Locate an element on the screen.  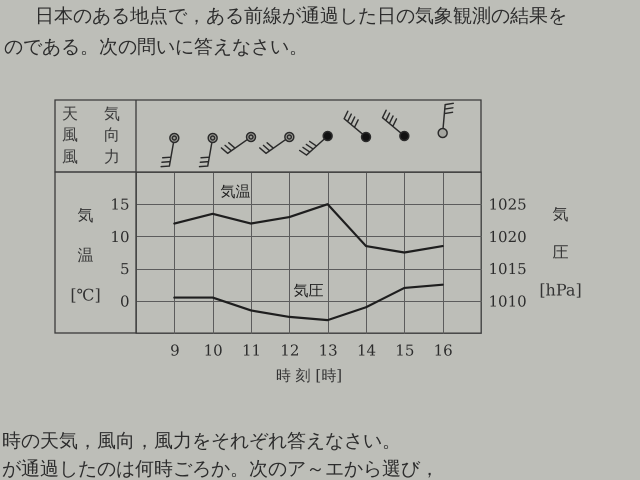
x-tick-label: 11 is located at coordinates (252, 351).